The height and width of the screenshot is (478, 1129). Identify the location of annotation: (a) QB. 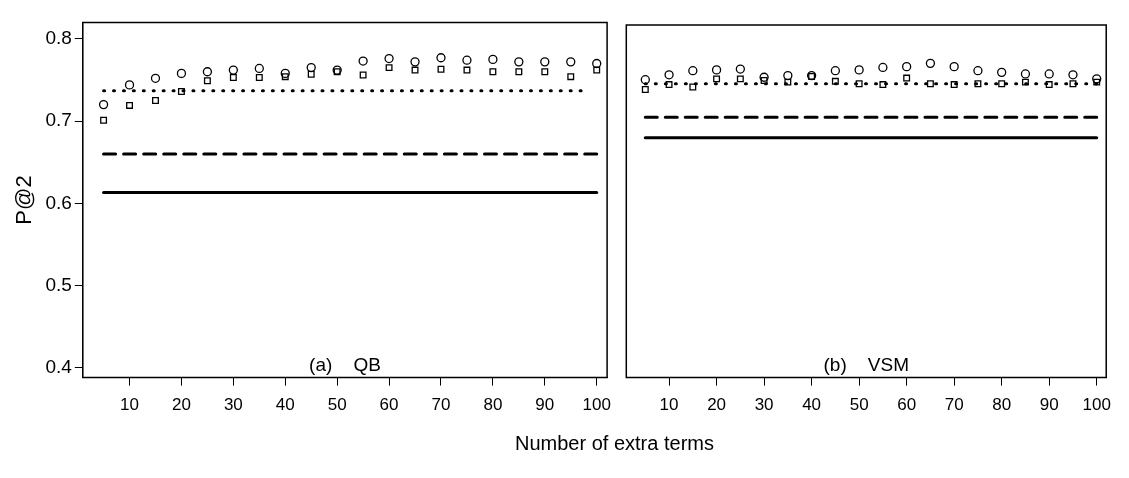
(345, 365).